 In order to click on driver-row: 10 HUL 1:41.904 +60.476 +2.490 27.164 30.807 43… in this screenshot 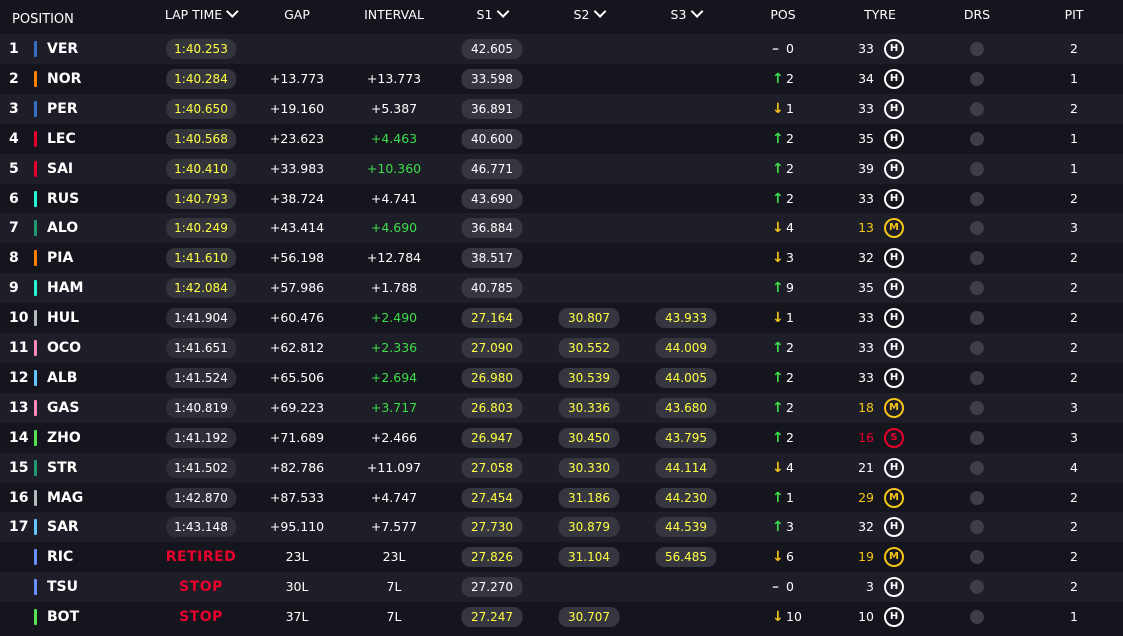, I will do `click(561, 318)`.